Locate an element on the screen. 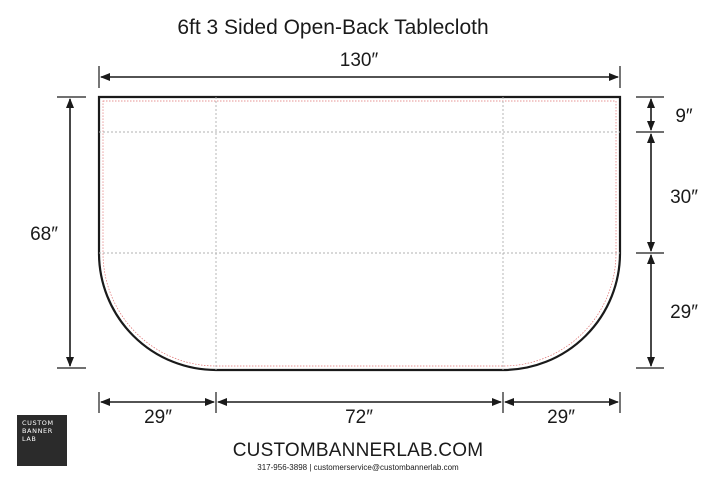 The image size is (722, 482). brand-logo: CUSTOM BANNER LAB is located at coordinates (42, 440).